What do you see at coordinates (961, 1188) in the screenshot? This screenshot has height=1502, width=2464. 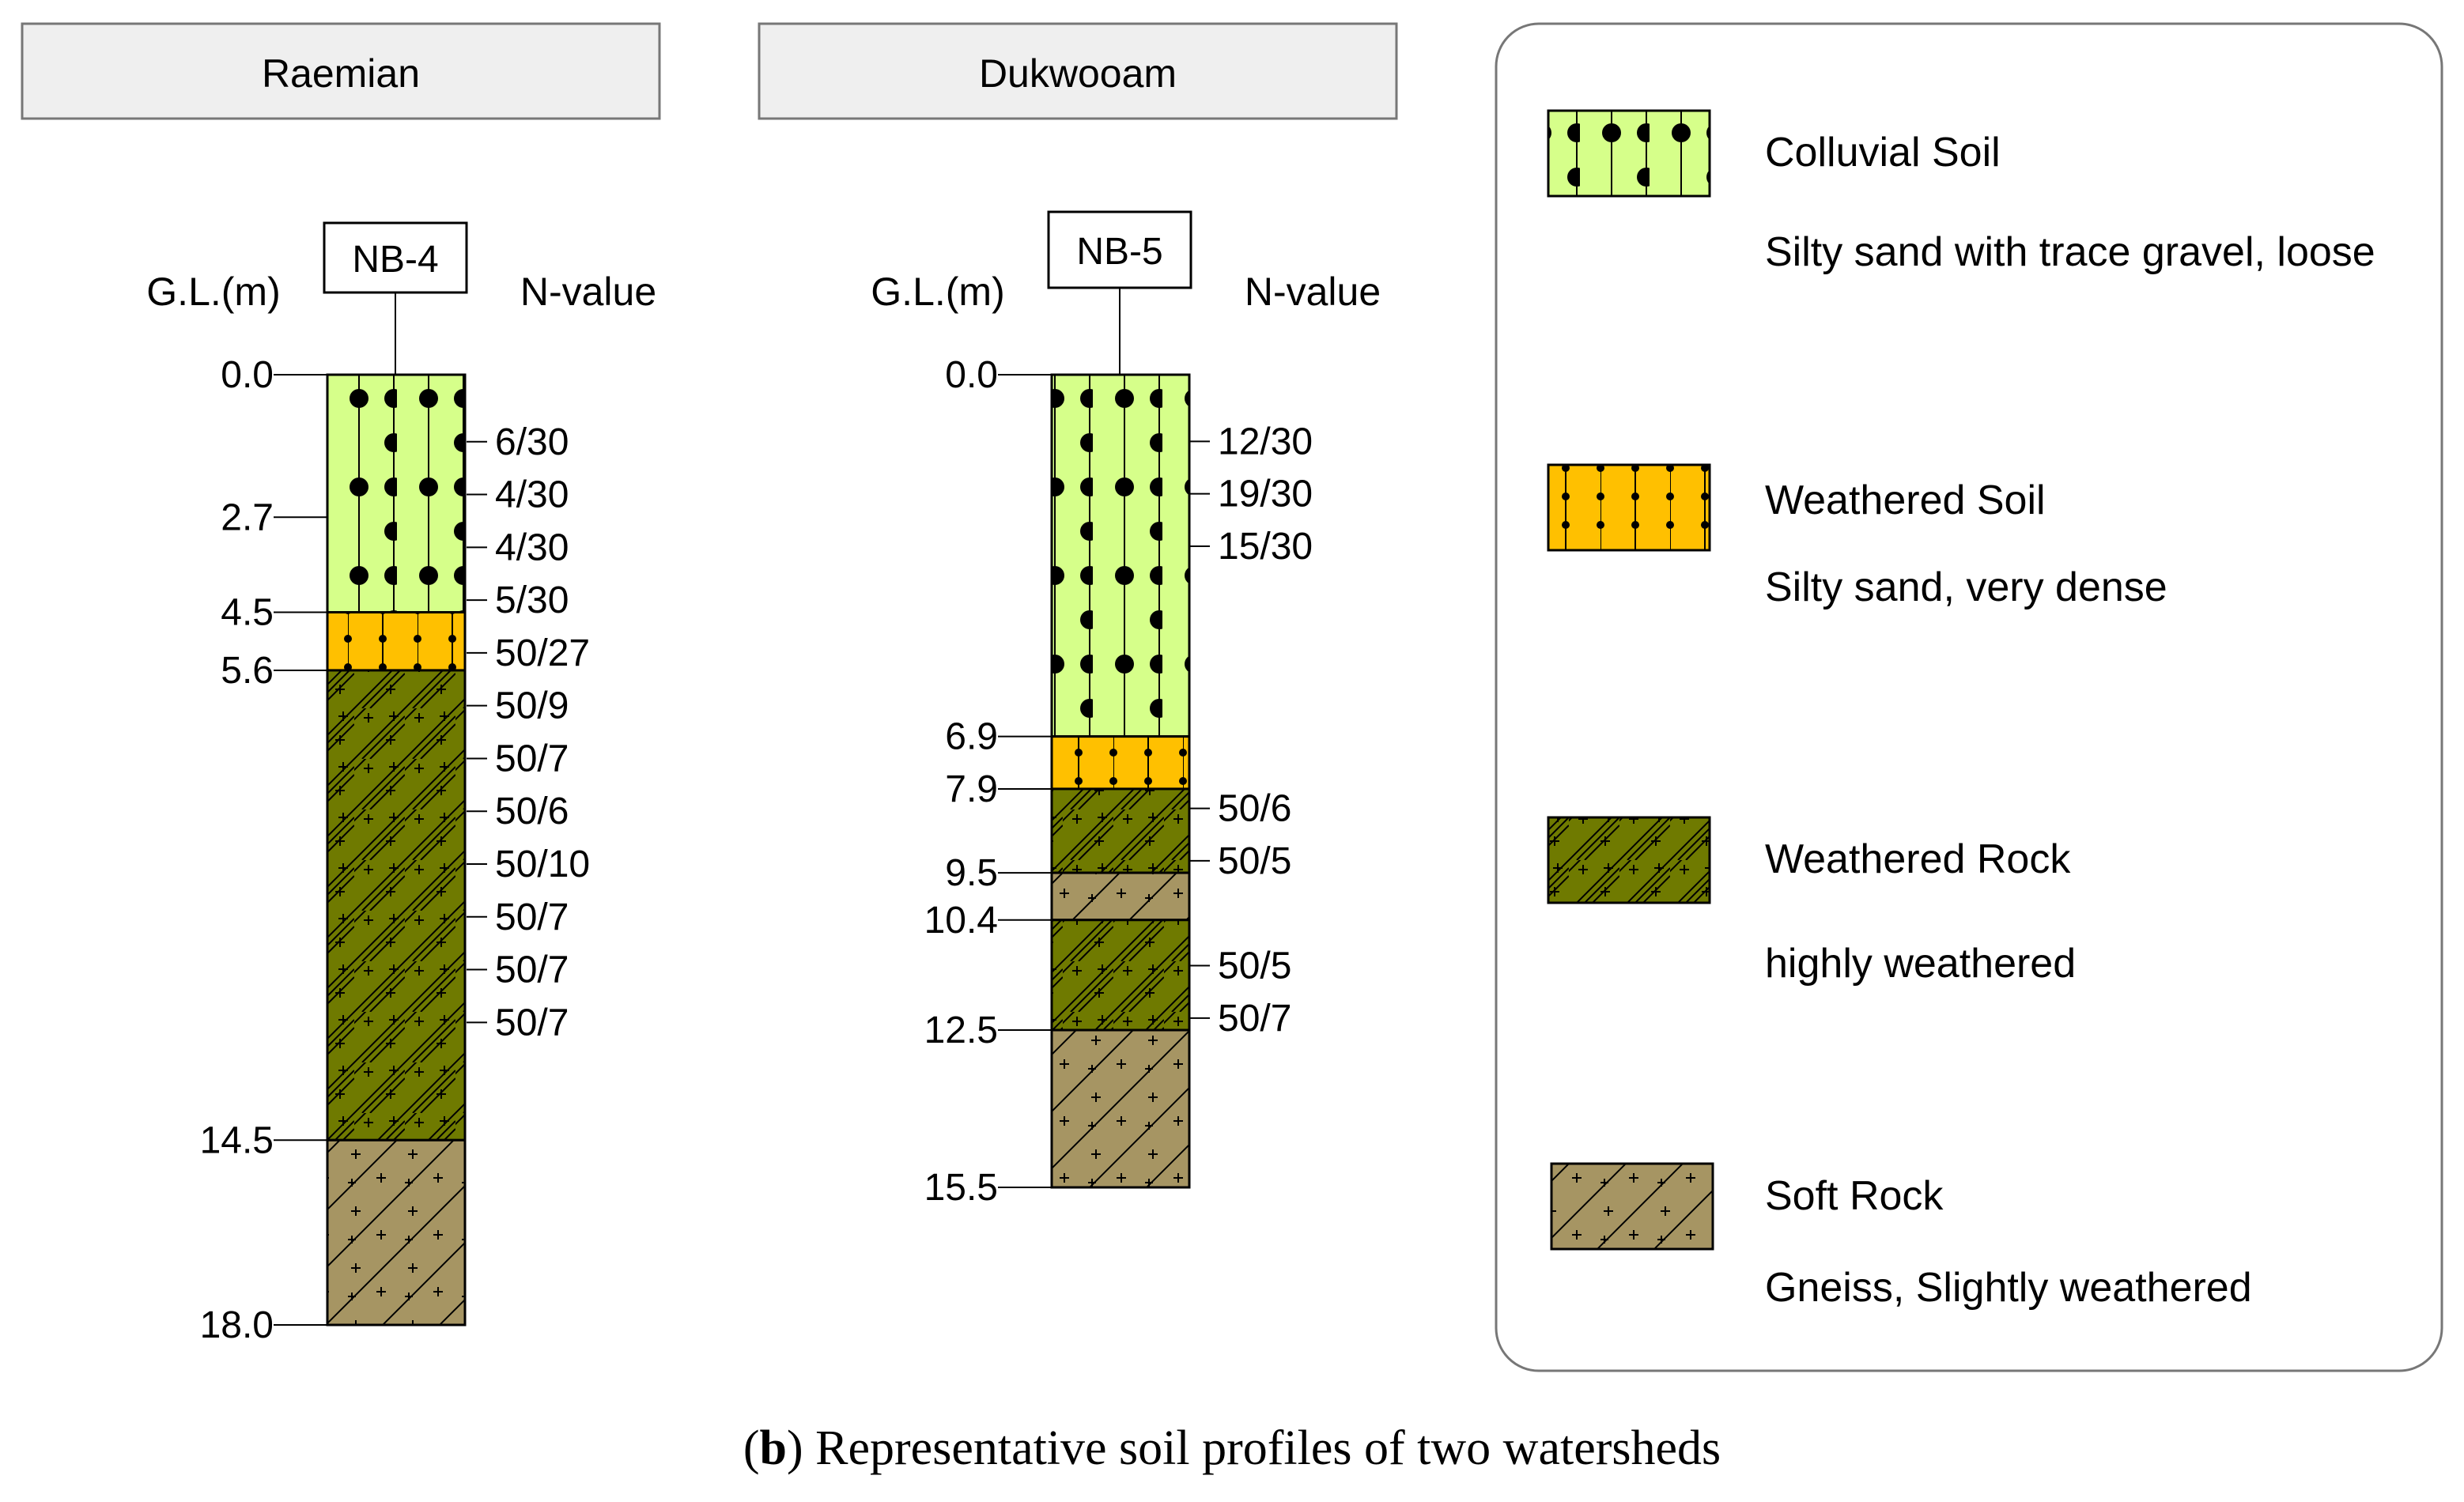 I see `depth-label: 15.5` at bounding box center [961, 1188].